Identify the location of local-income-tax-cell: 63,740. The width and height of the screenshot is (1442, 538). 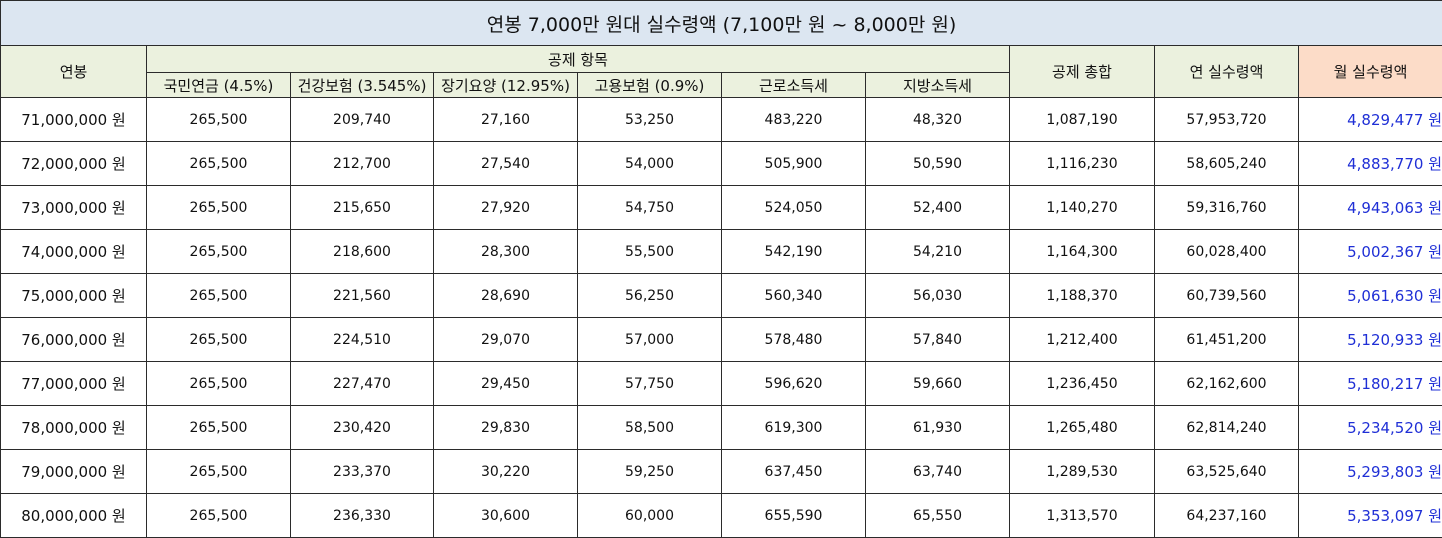
(937, 471).